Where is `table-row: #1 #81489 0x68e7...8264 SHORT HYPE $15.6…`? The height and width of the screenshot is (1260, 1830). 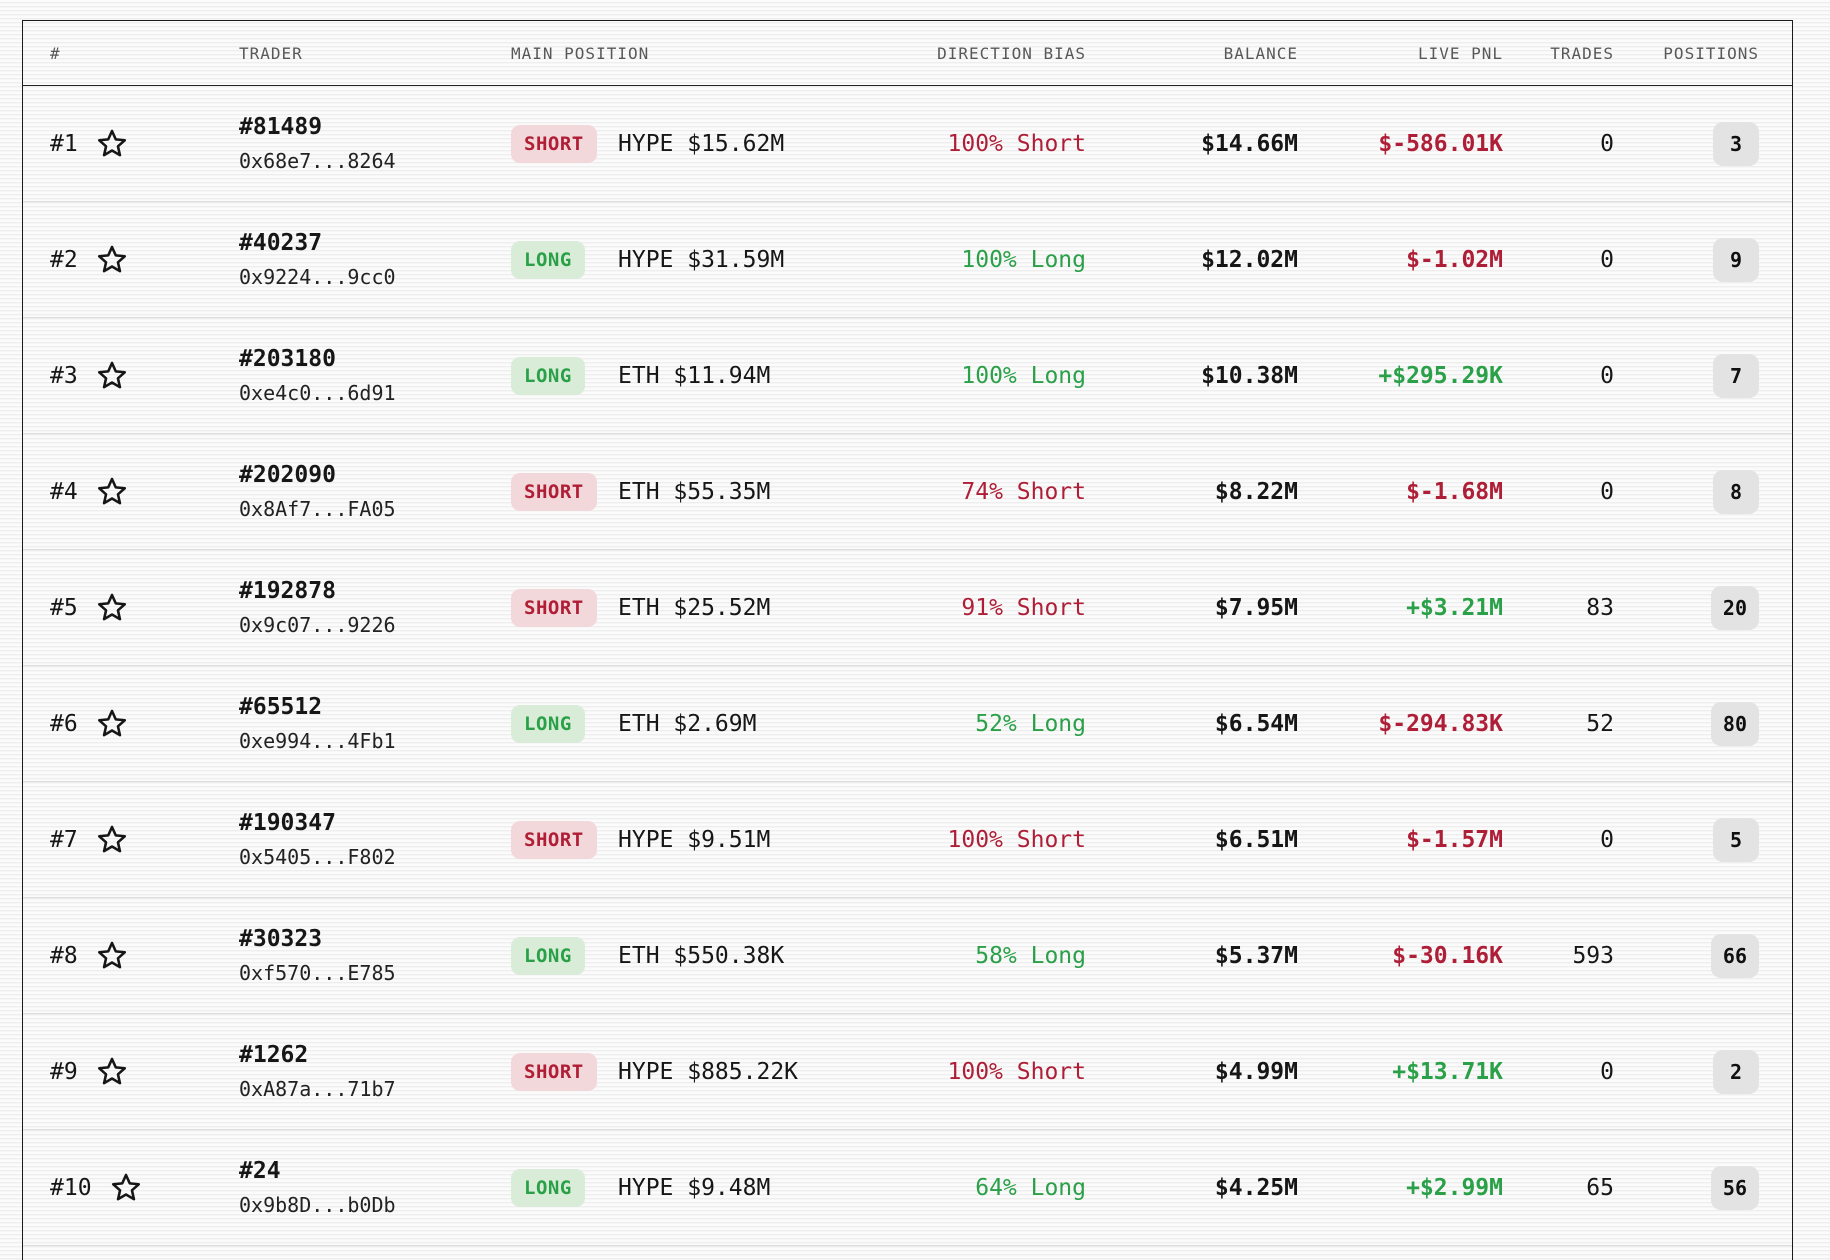 table-row: #1 #81489 0x68e7...8264 SHORT HYPE $15.6… is located at coordinates (907, 144).